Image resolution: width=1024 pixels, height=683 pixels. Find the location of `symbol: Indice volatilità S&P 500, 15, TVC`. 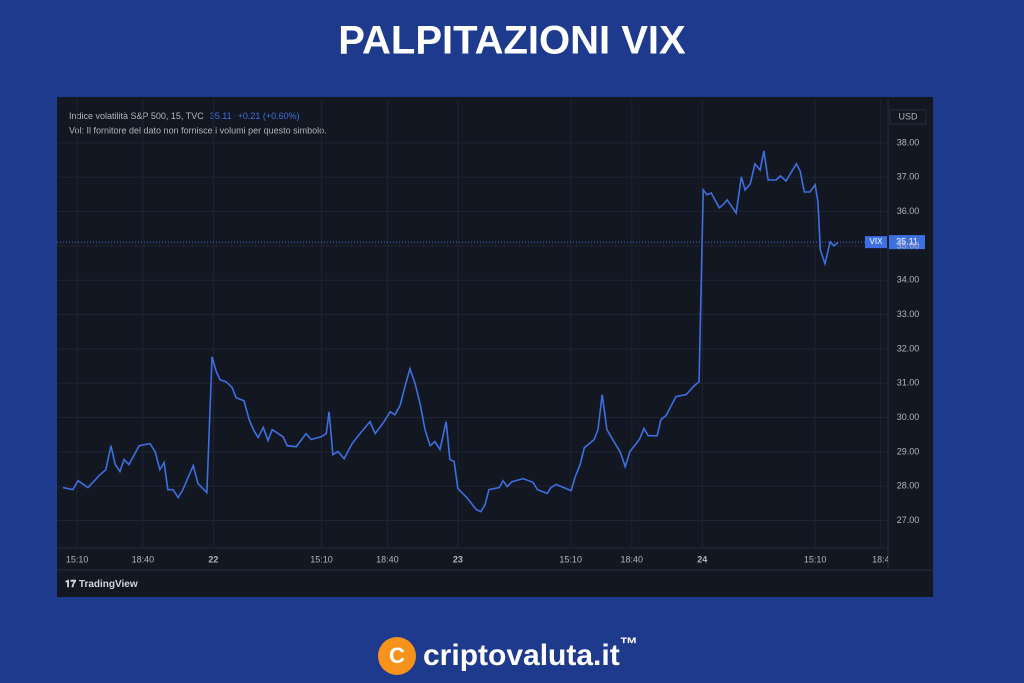

symbol: Indice volatilità S&P 500, 15, TVC is located at coordinates (136, 116).